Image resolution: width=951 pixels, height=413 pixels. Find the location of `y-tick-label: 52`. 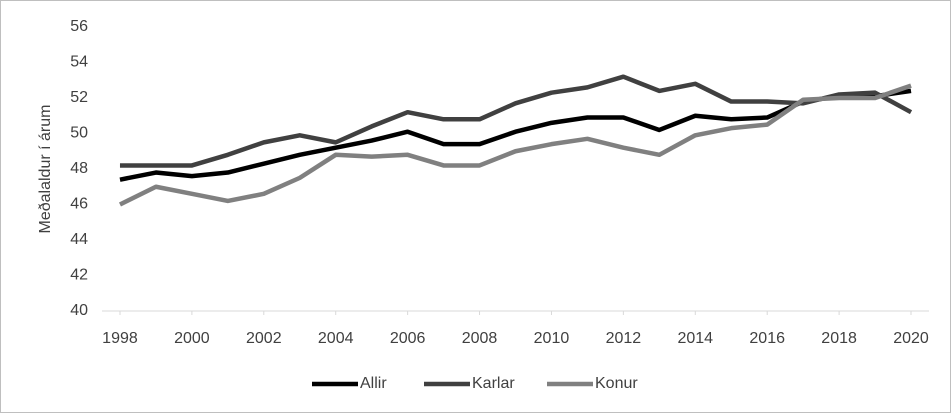

y-tick-label: 52 is located at coordinates (79, 97).